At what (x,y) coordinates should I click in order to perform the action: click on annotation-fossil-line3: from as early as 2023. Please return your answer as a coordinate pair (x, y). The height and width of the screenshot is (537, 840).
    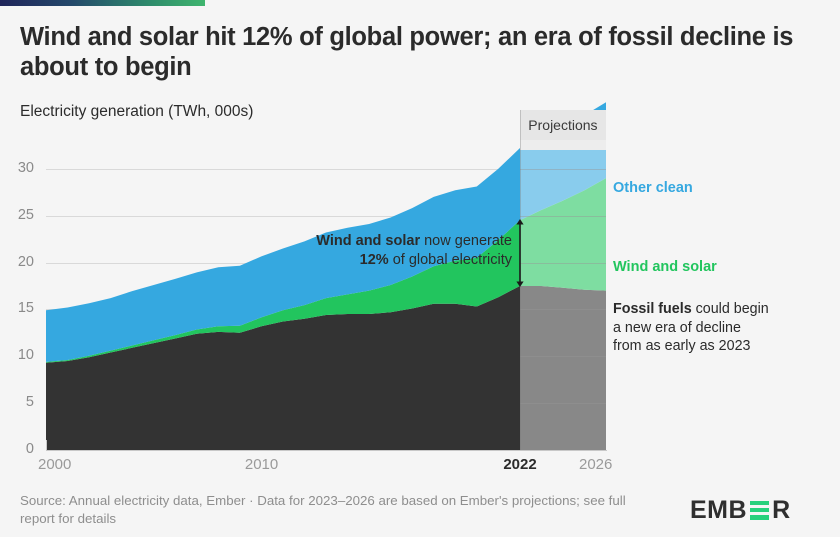
    Looking at the image, I should click on (682, 346).